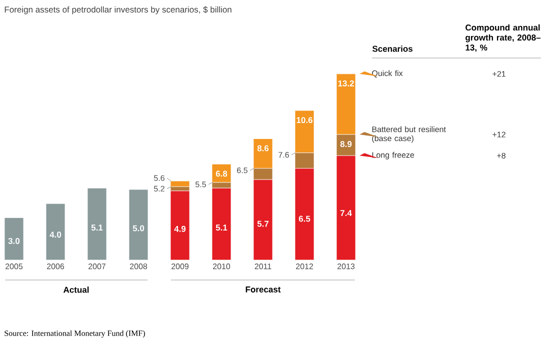  I want to click on x-tick-label: 2011, so click(263, 267).